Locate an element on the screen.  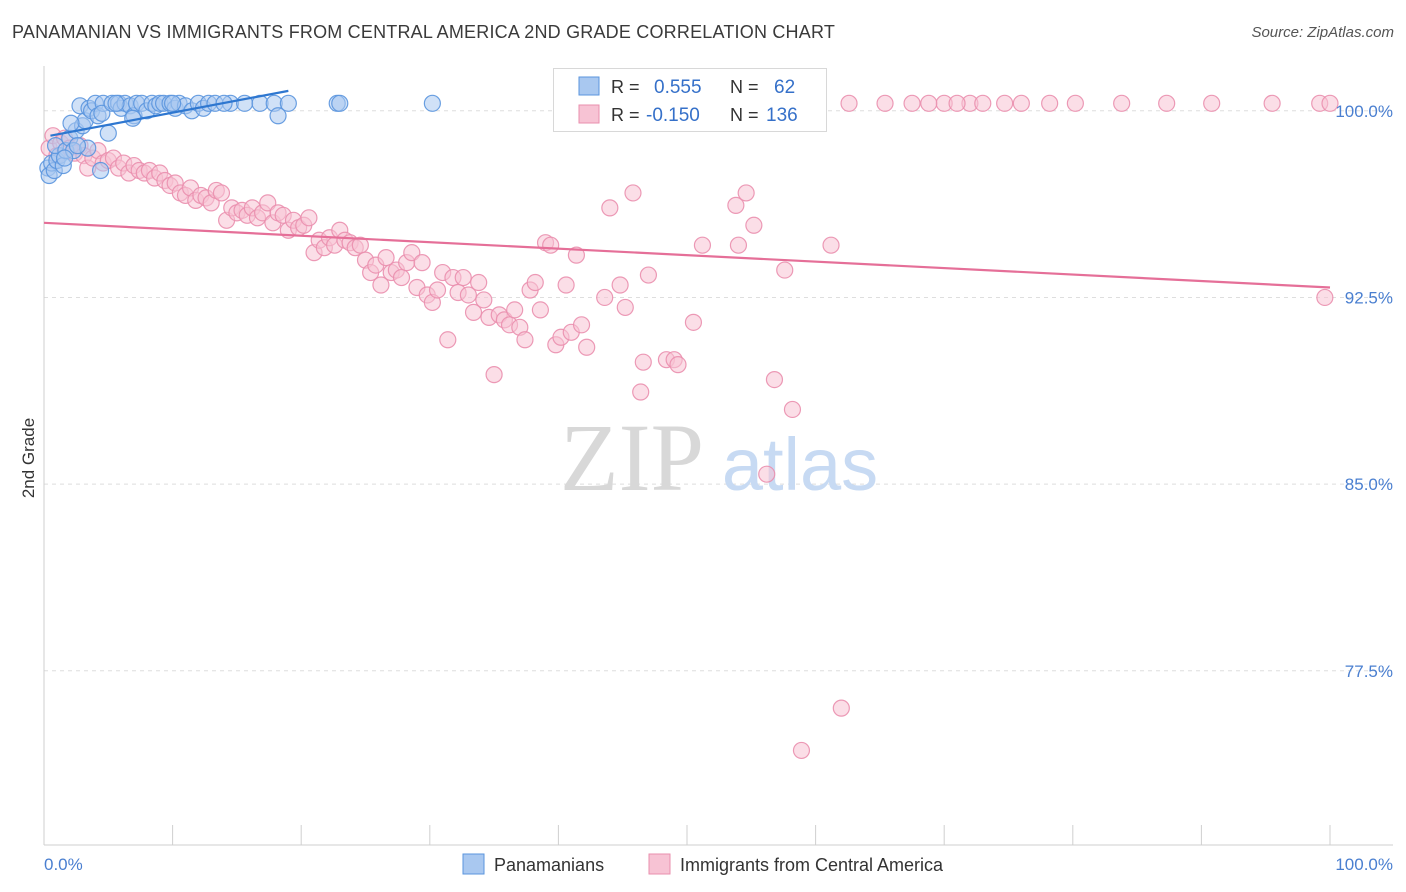
legend-swatch-blue is located at coordinates (589, 86).